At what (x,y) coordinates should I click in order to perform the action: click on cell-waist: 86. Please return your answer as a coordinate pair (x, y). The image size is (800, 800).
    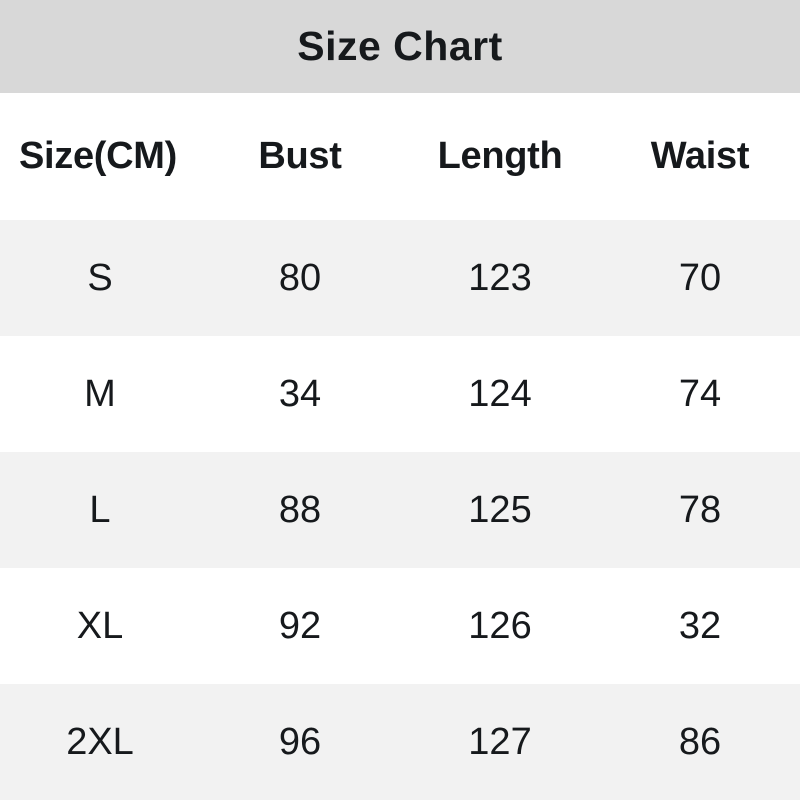
    Looking at the image, I should click on (700, 741).